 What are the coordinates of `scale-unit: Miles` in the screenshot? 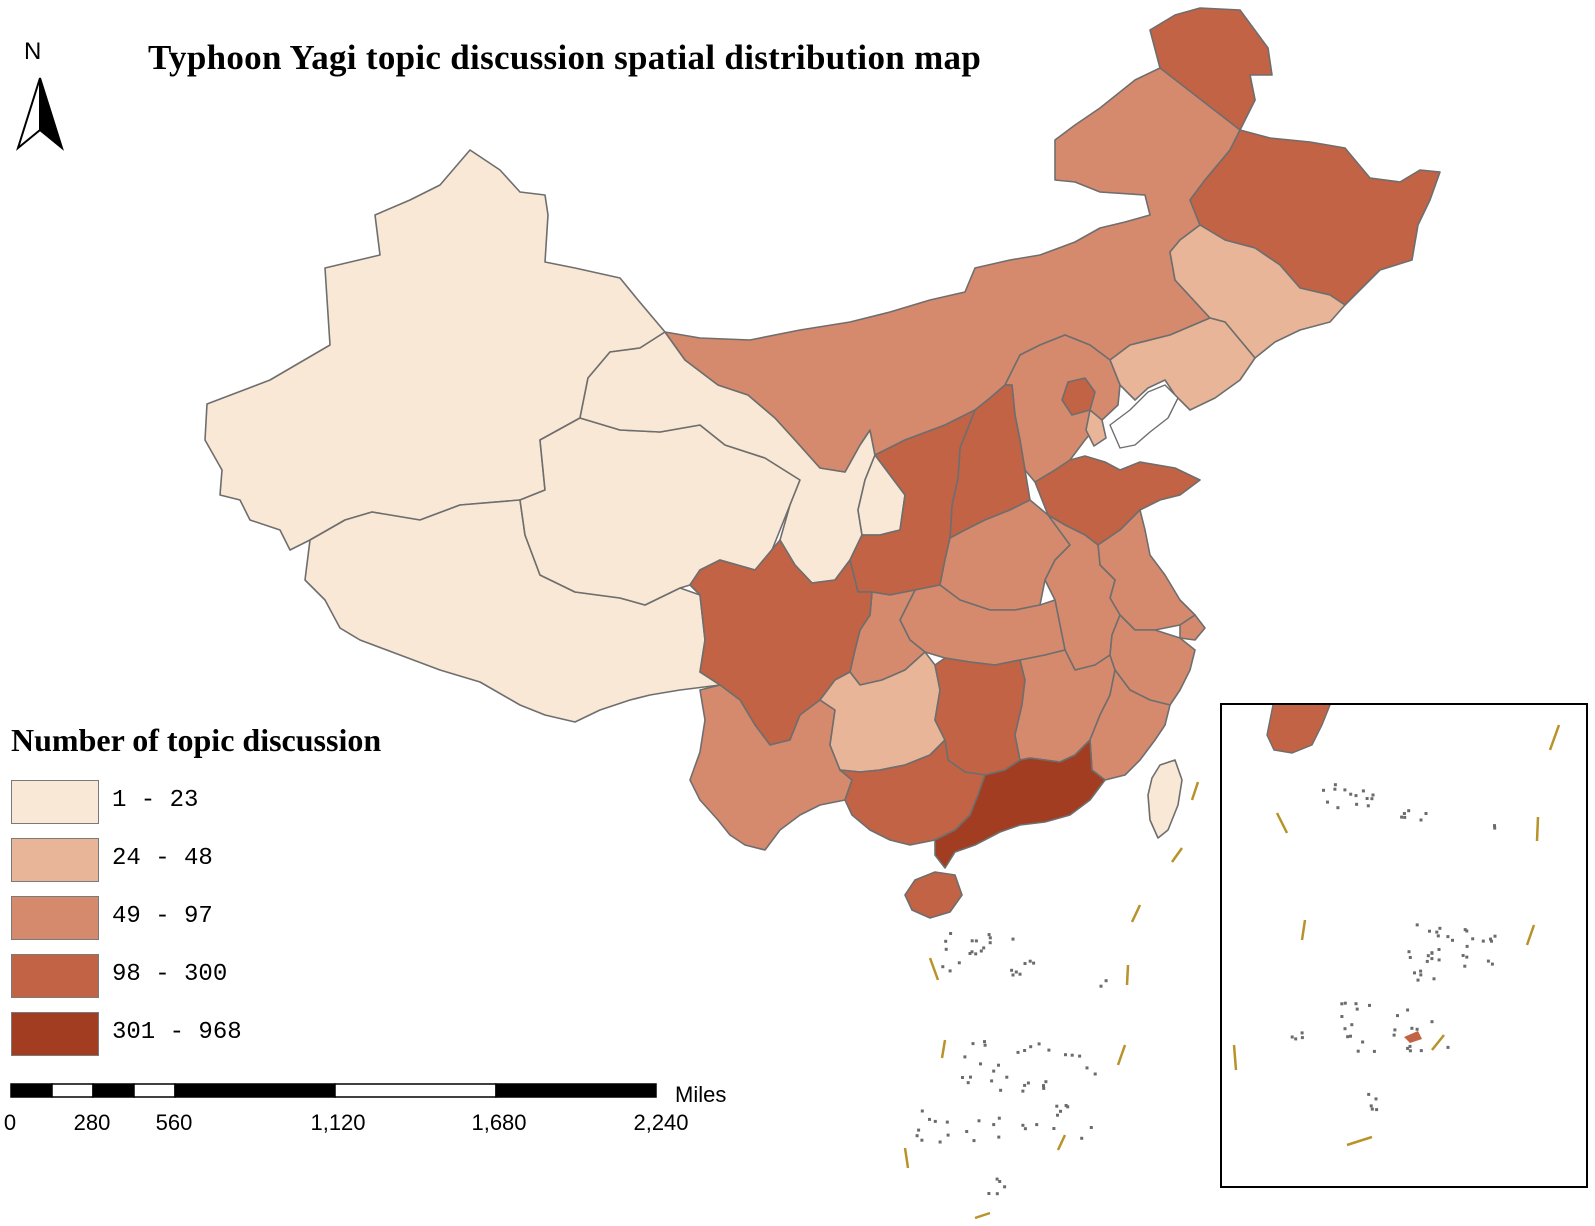 It's located at (701, 1094).